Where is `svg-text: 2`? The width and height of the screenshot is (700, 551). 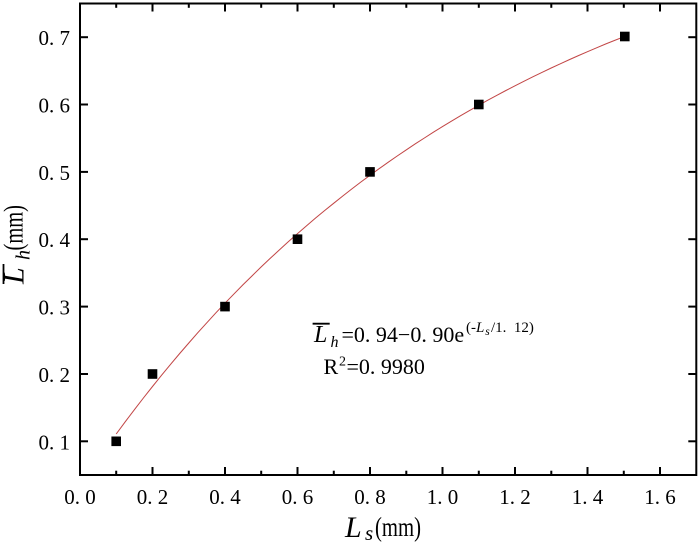 svg-text: 2 is located at coordinates (342, 362).